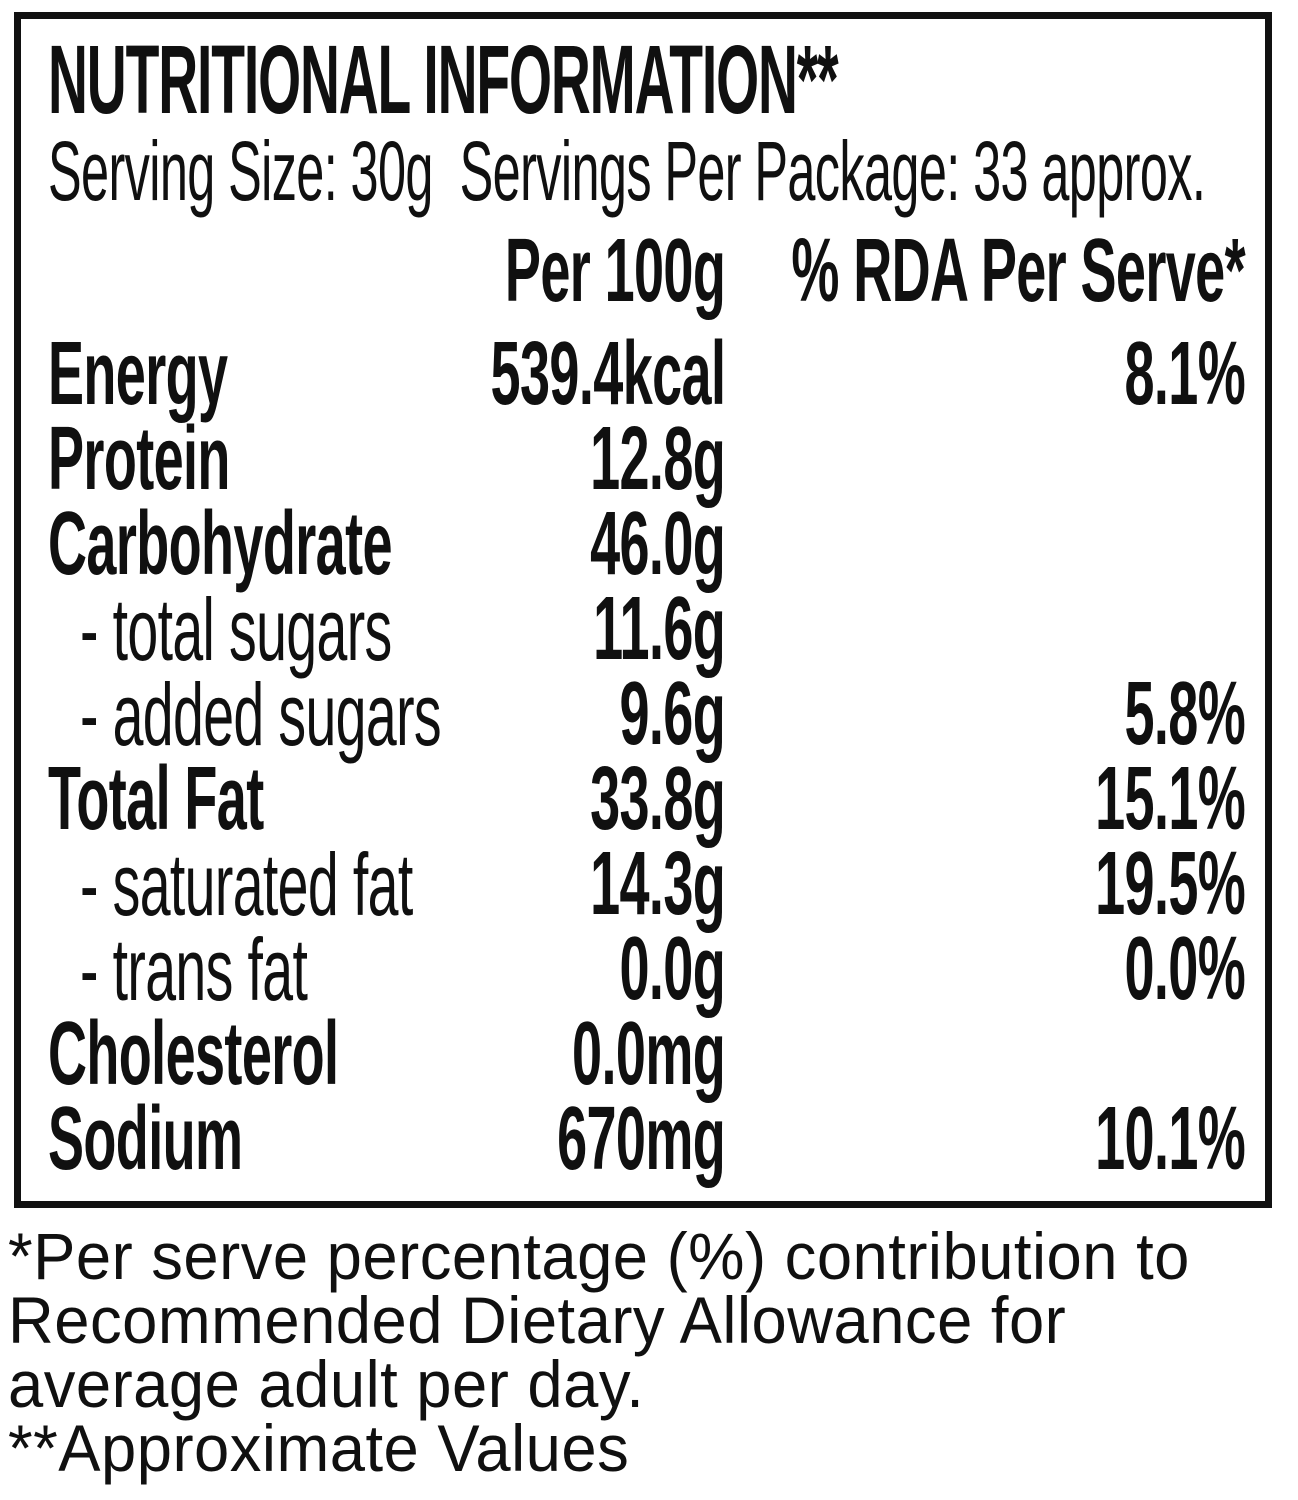 The height and width of the screenshot is (1500, 1298). What do you see at coordinates (1184, 969) in the screenshot?
I see `rda-value: 0.0%` at bounding box center [1184, 969].